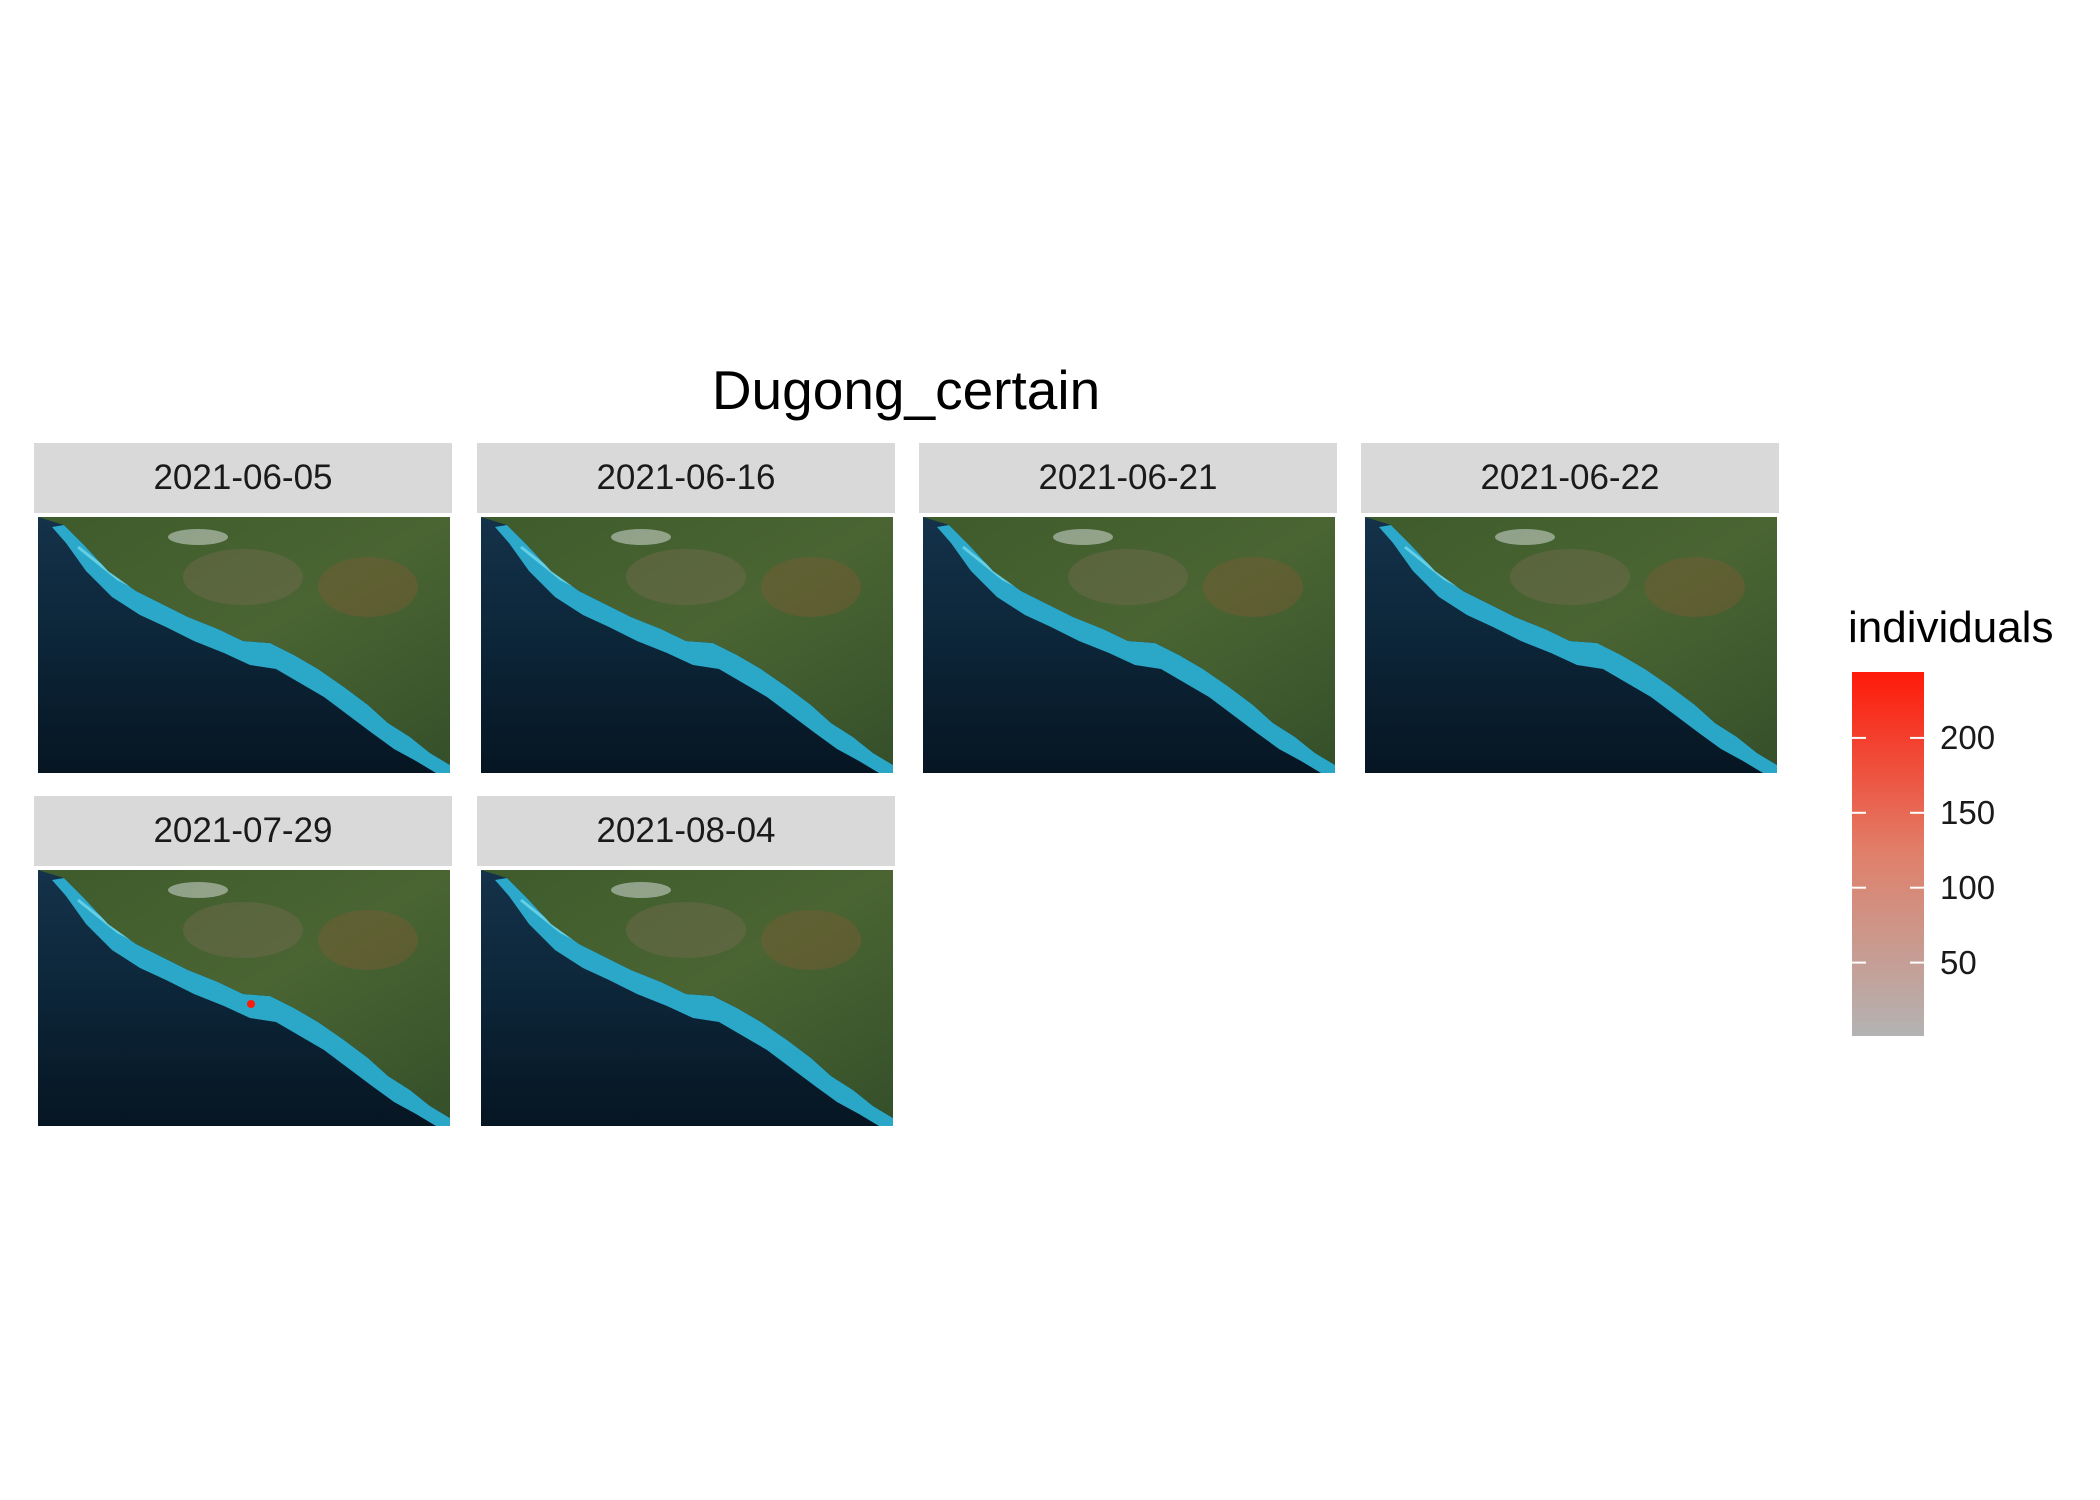 Image resolution: width=2100 pixels, height=1500 pixels. I want to click on legend-title: individuals, so click(1951, 627).